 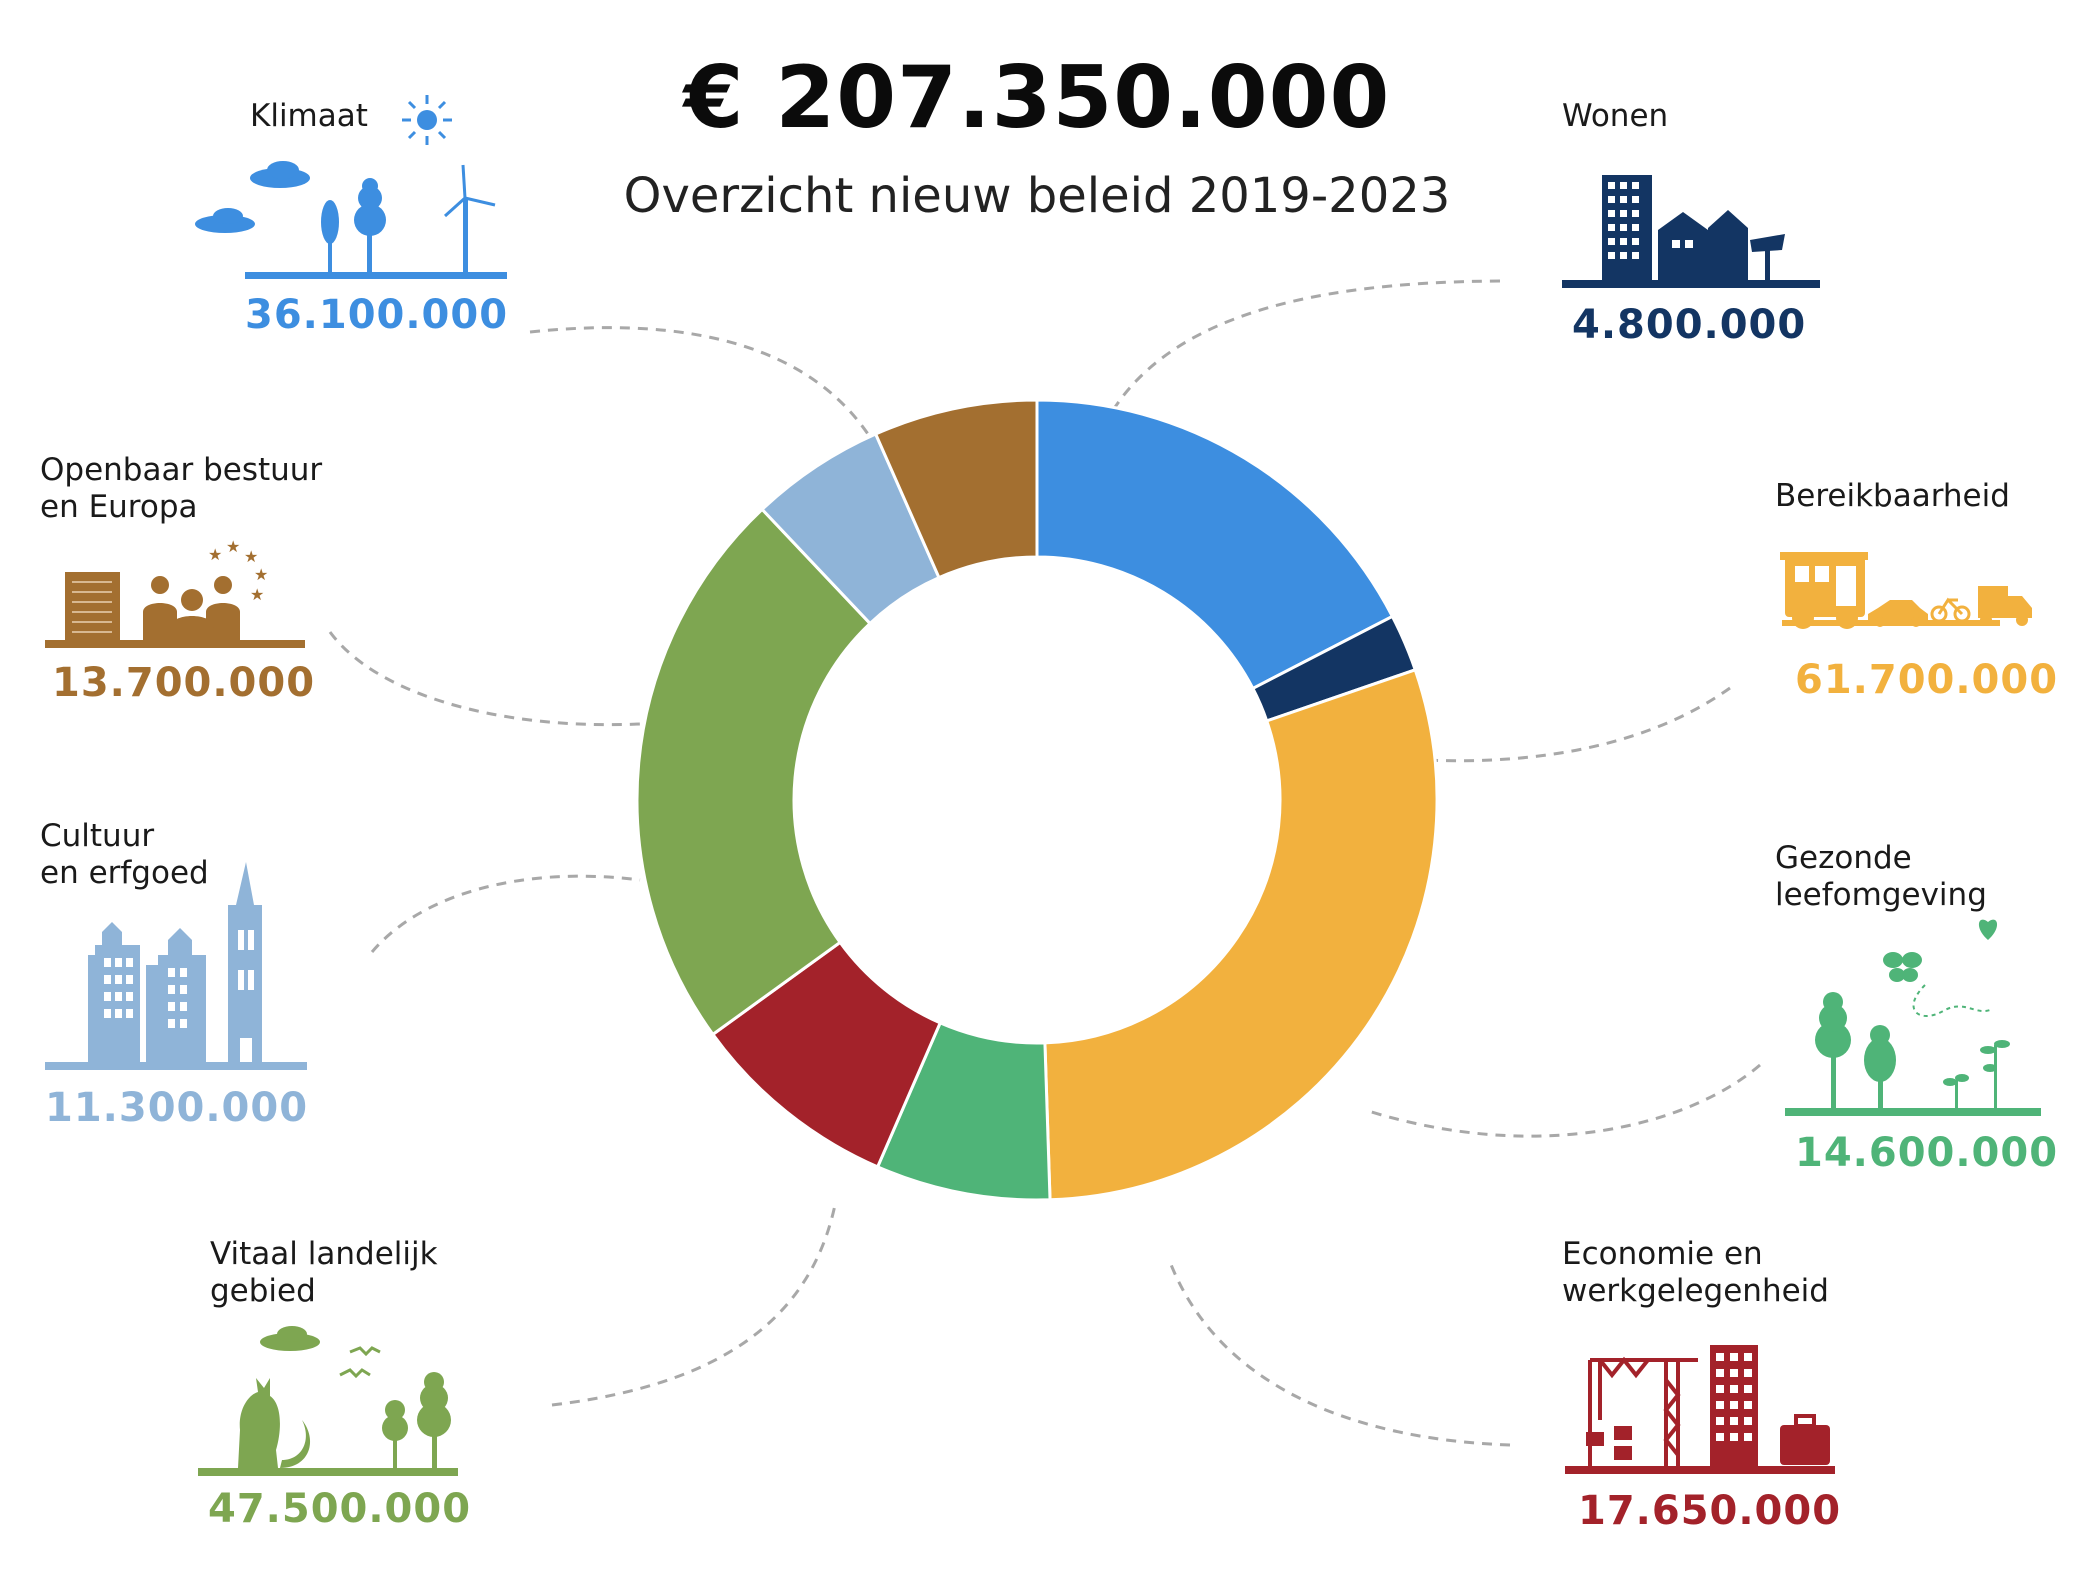 What do you see at coordinates (184, 683) in the screenshot?
I see `amount-openbaar: 13.700.000` at bounding box center [184, 683].